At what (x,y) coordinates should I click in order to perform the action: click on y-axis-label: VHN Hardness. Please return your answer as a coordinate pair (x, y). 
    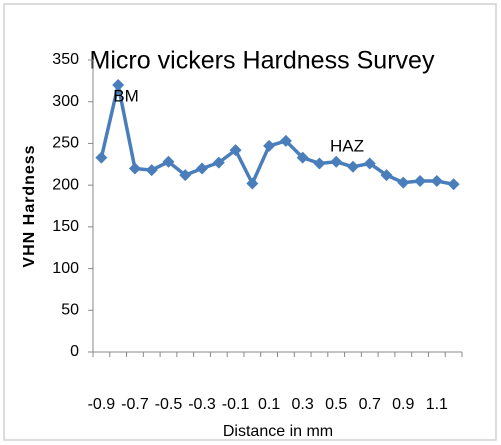
    Looking at the image, I should click on (29, 205).